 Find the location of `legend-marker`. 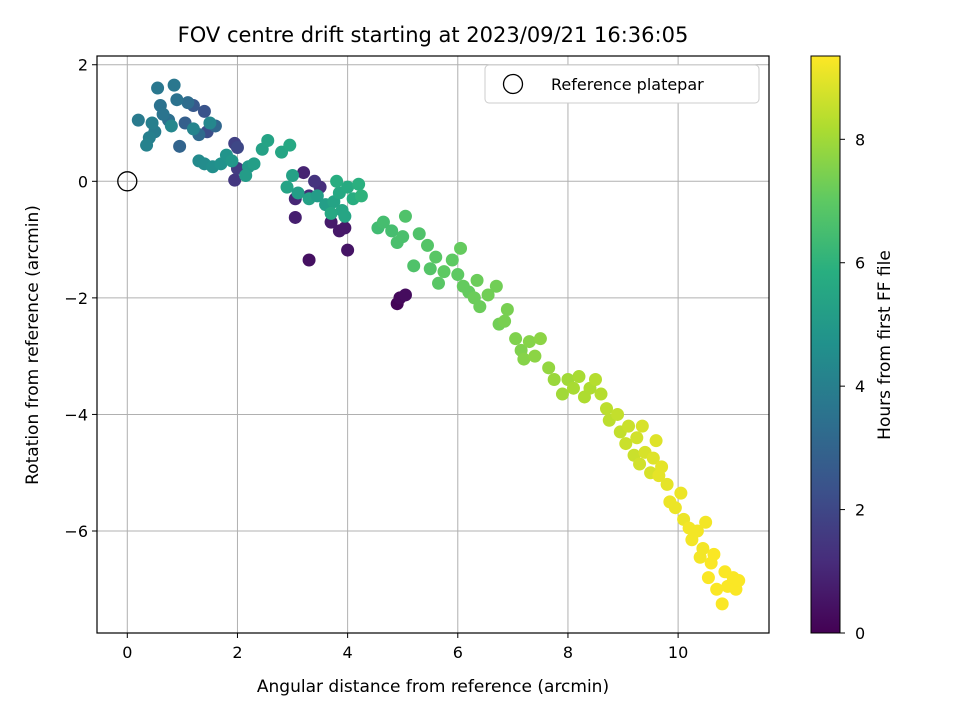

legend-marker is located at coordinates (513, 84).